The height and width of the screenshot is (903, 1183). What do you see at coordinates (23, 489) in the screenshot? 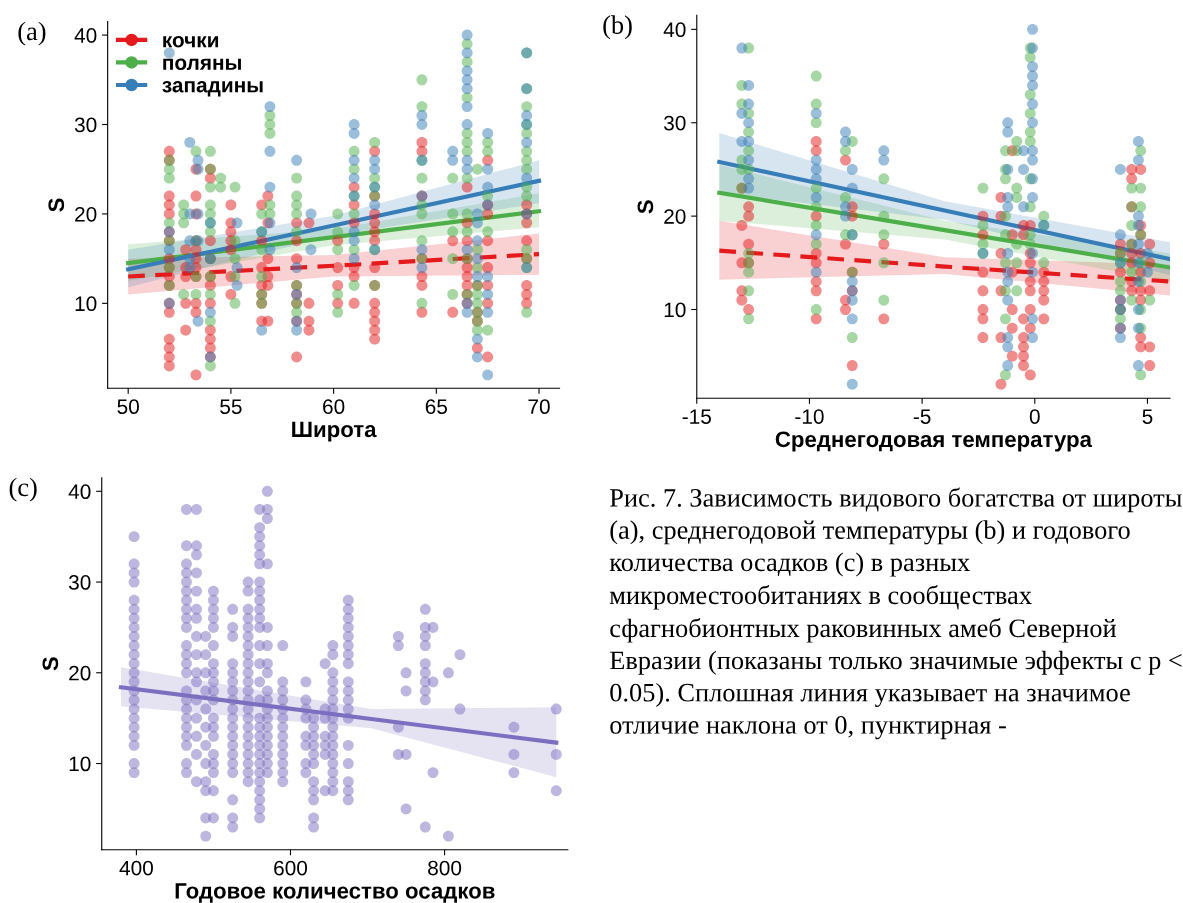
I see `text: (c)` at bounding box center [23, 489].